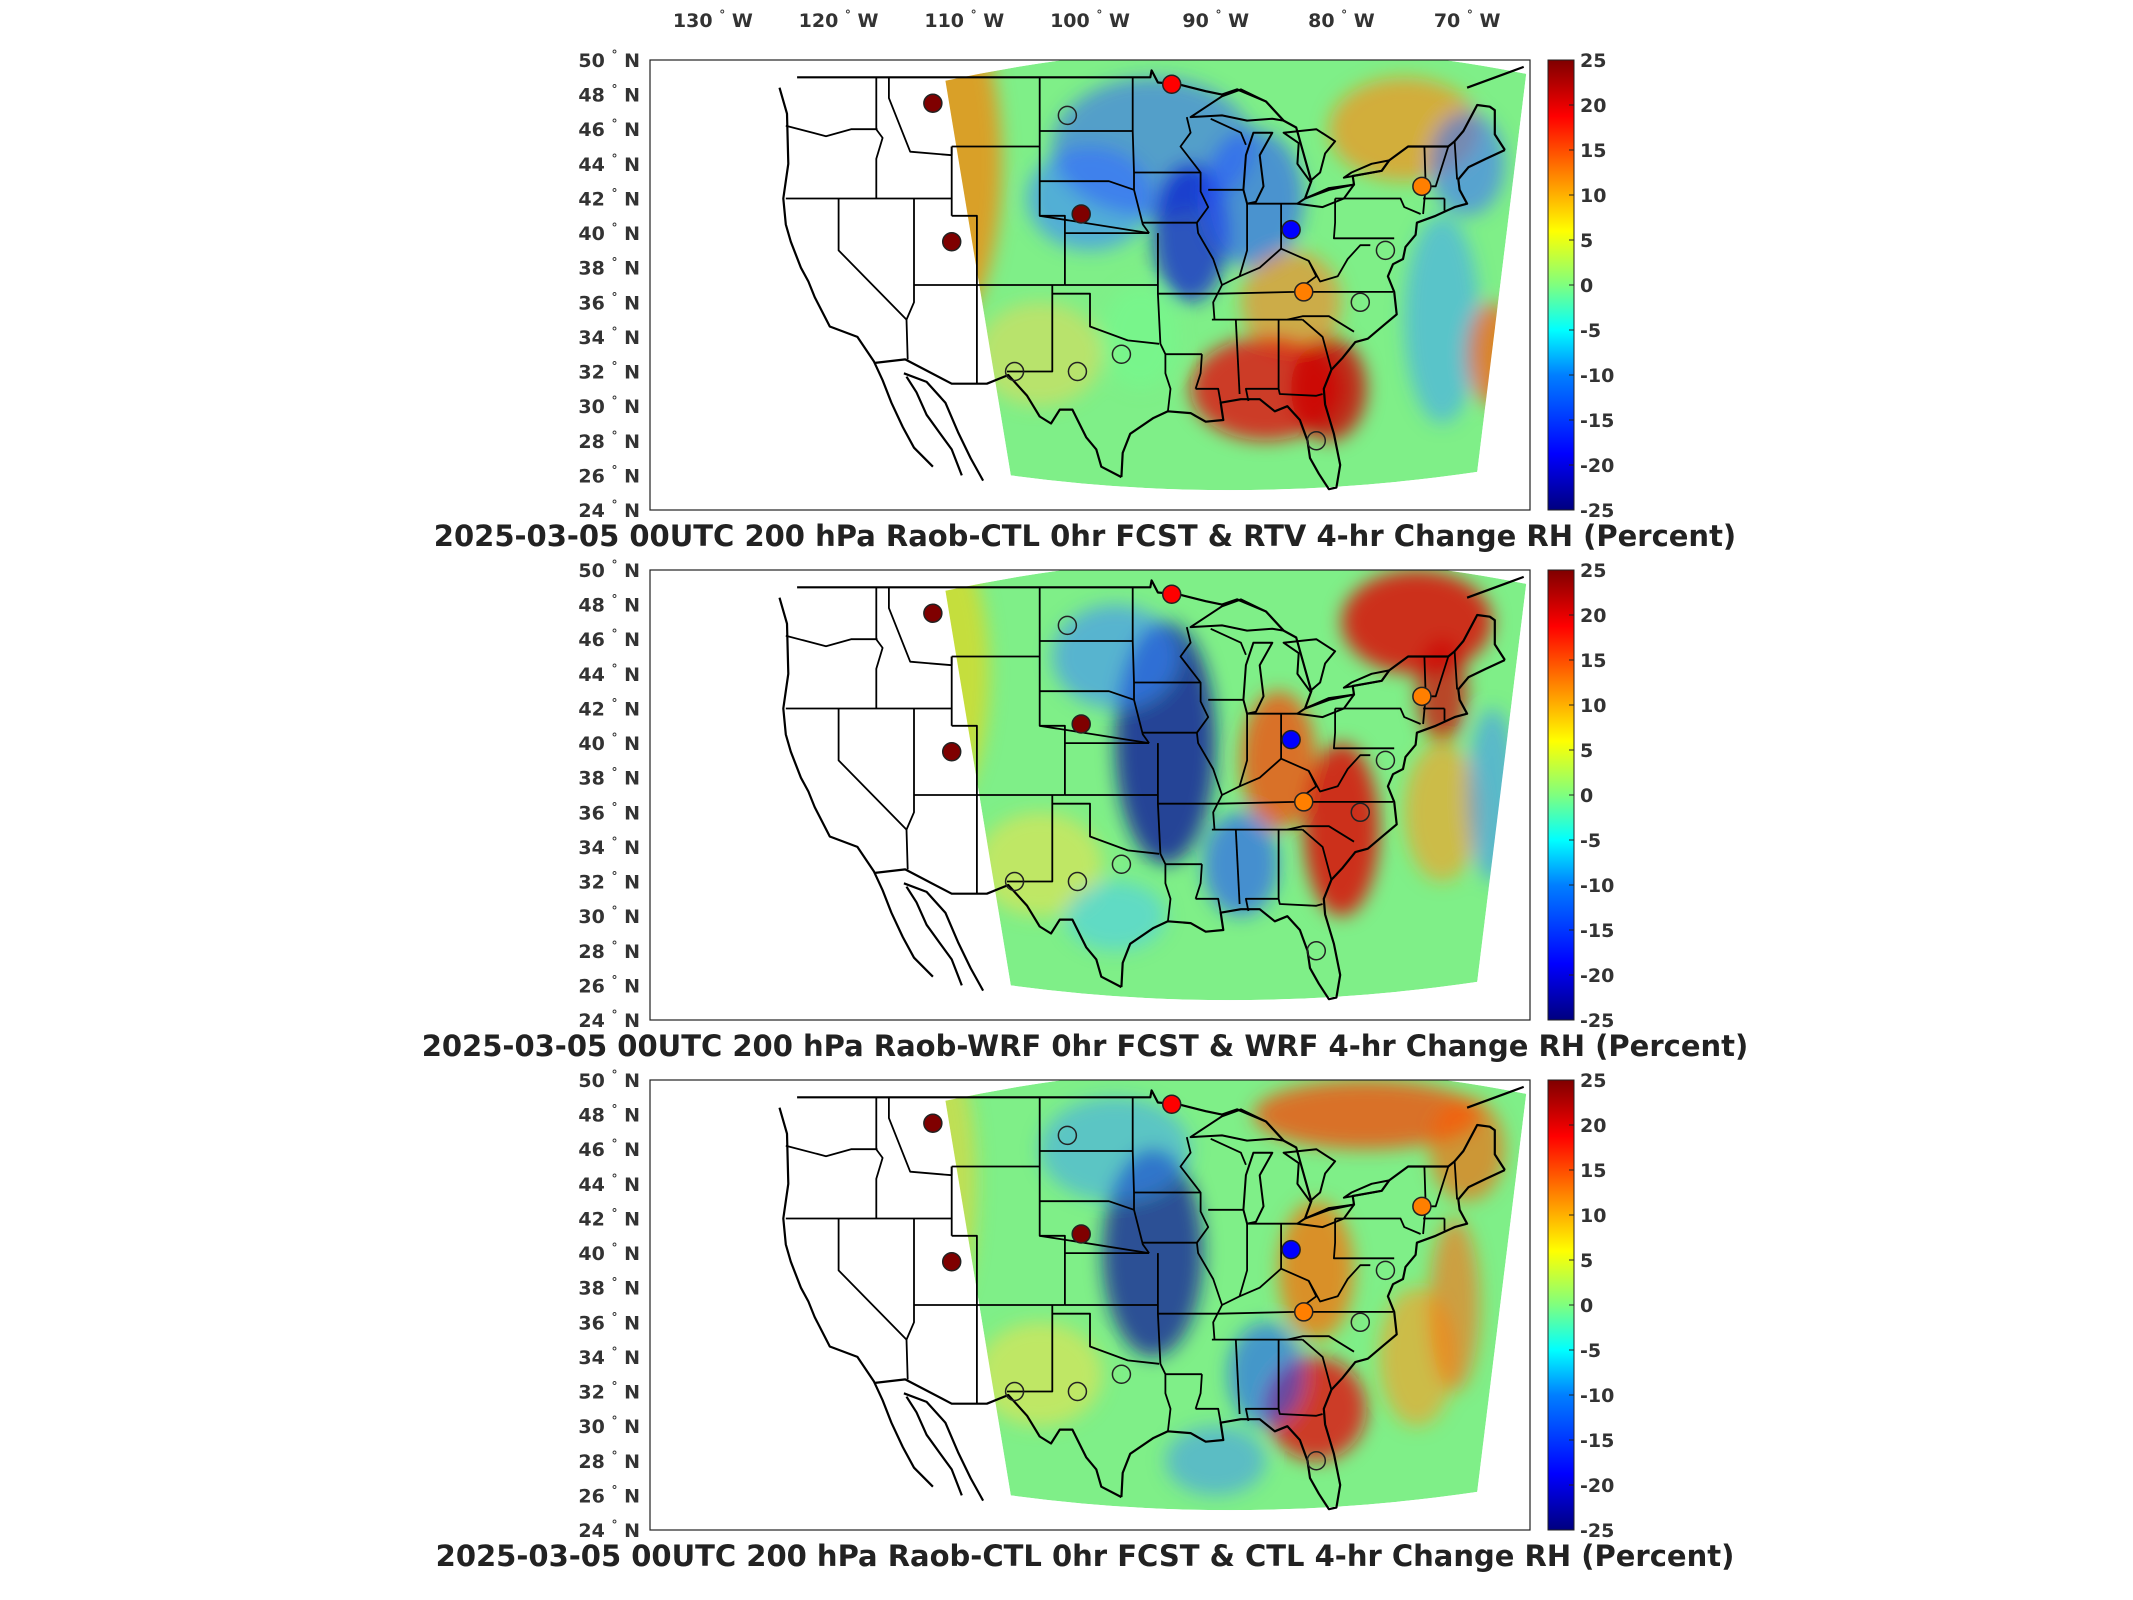  Describe the element at coordinates (1467, 20) in the screenshot. I see `longitude-label: 70 ° W` at that location.